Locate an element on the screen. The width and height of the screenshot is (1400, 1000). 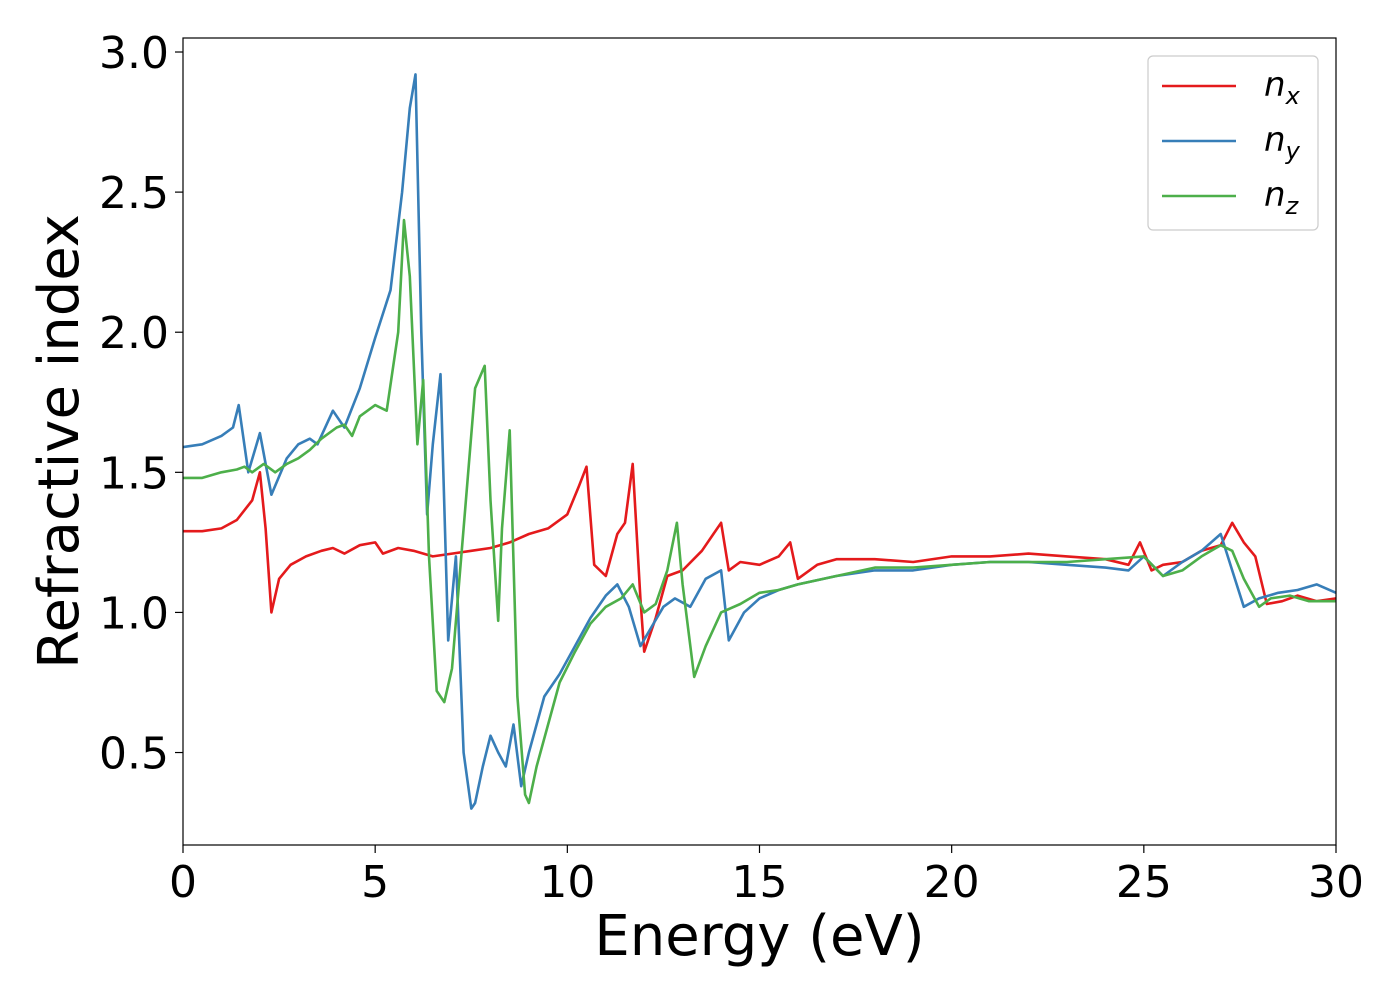
y-axis-title: Refractive index is located at coordinates (59, 441).